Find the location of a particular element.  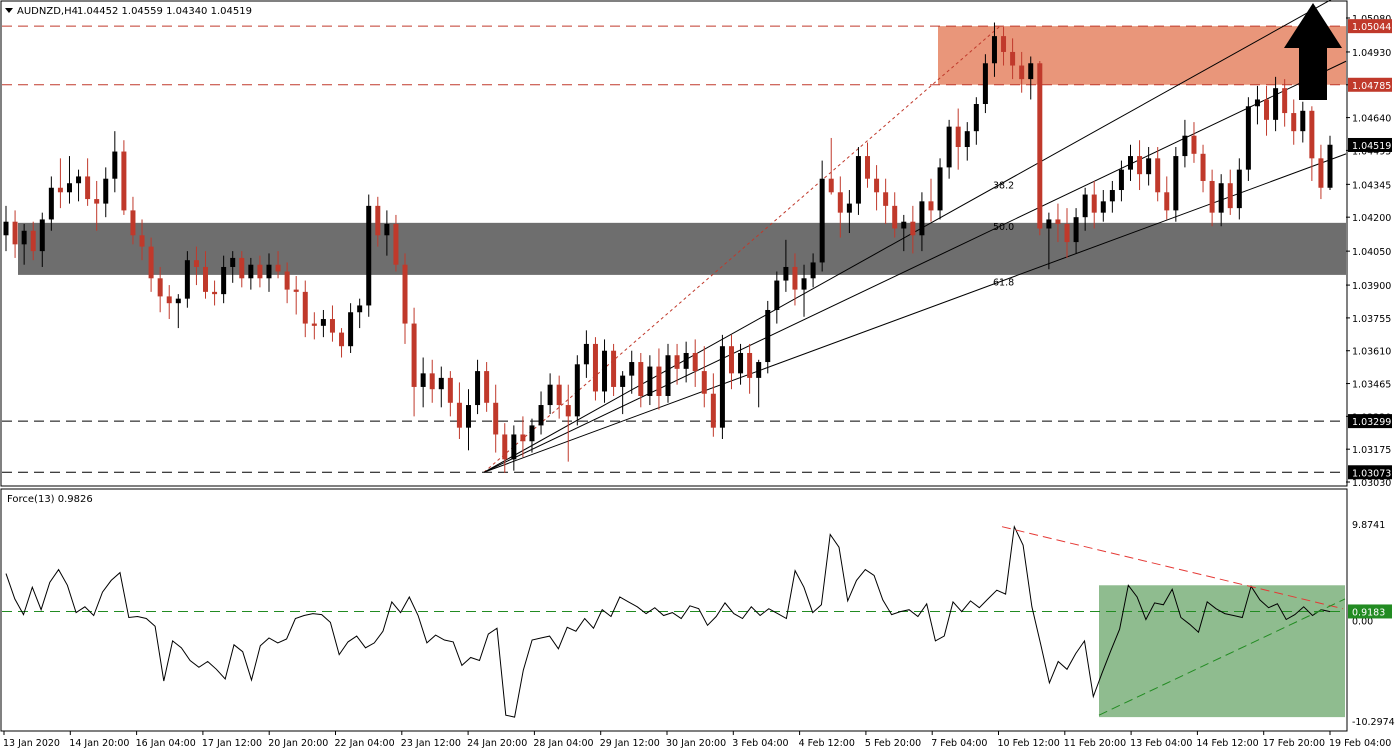

price-tick-label: 1.03030 is located at coordinates (1371, 483).